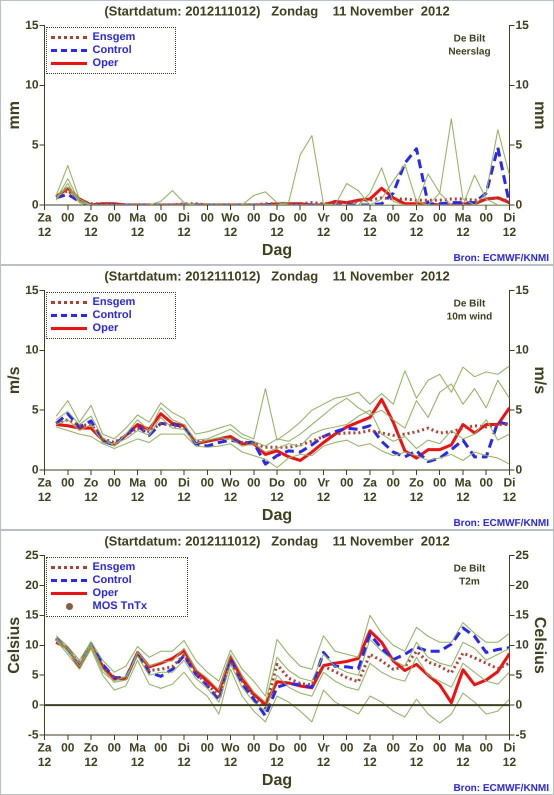  What do you see at coordinates (539, 115) in the screenshot?
I see `y2-axis-title: mm` at bounding box center [539, 115].